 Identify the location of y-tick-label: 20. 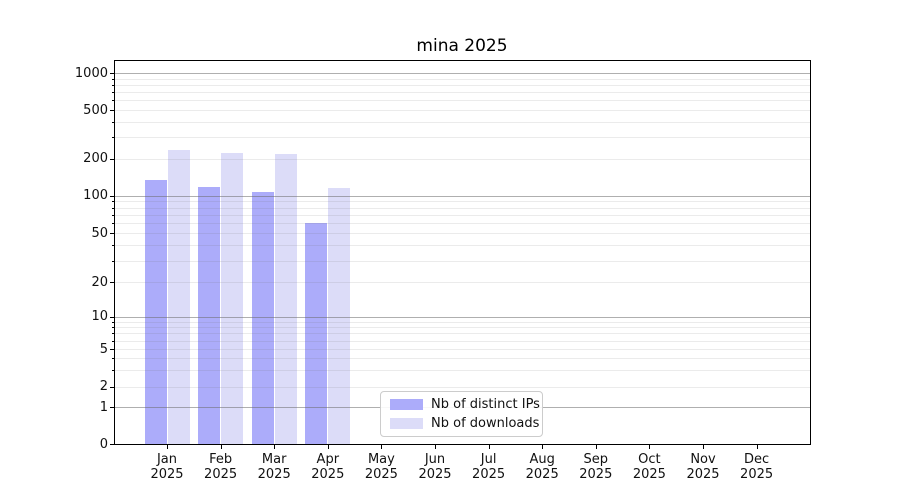
(99, 282).